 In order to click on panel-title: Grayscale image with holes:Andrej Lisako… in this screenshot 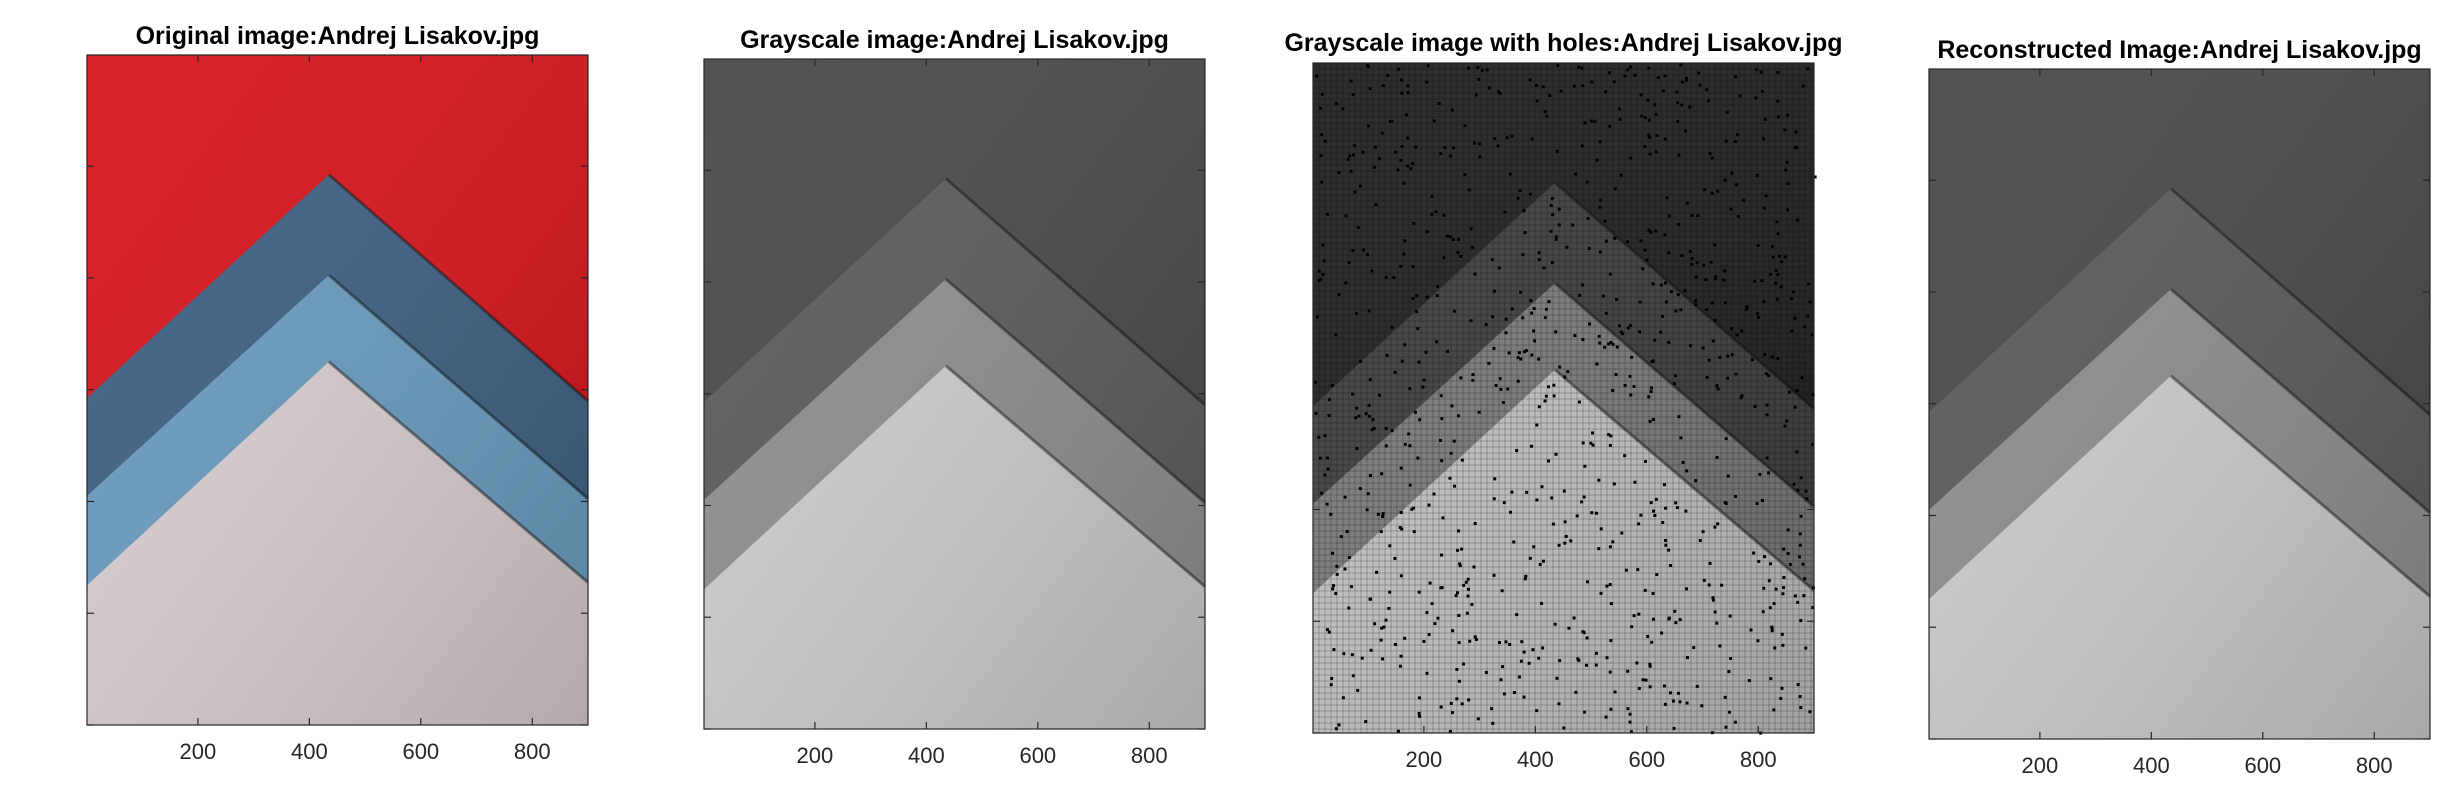, I will do `click(1563, 43)`.